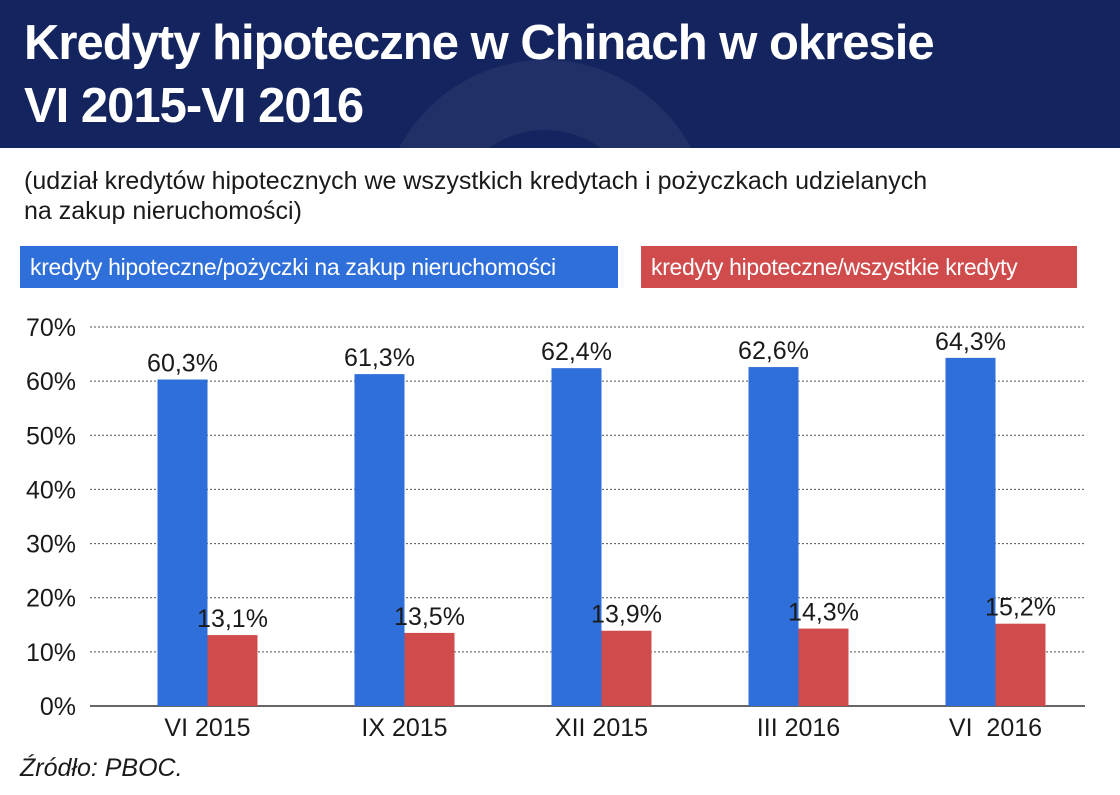  I want to click on data-label: 62,6%, so click(773, 351).